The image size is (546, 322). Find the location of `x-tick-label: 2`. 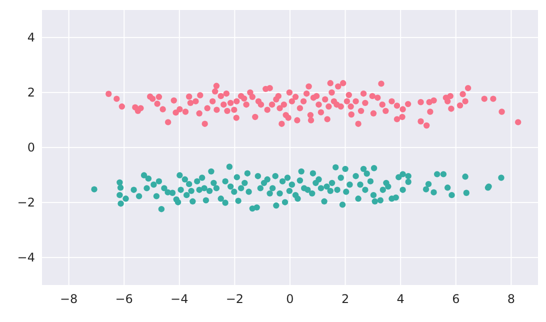

x-tick-label: 2 is located at coordinates (345, 299).